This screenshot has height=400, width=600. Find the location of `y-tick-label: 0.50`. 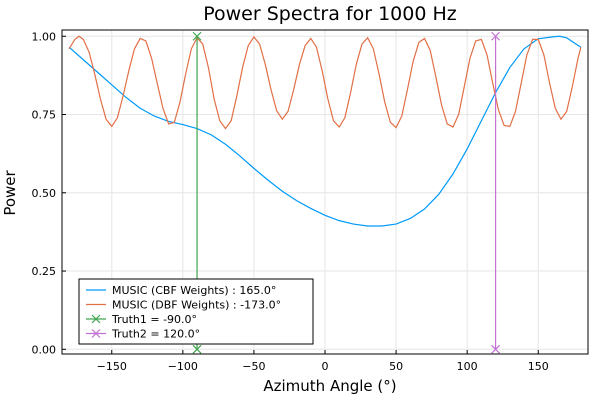

y-tick-label: 0.50 is located at coordinates (44, 193).